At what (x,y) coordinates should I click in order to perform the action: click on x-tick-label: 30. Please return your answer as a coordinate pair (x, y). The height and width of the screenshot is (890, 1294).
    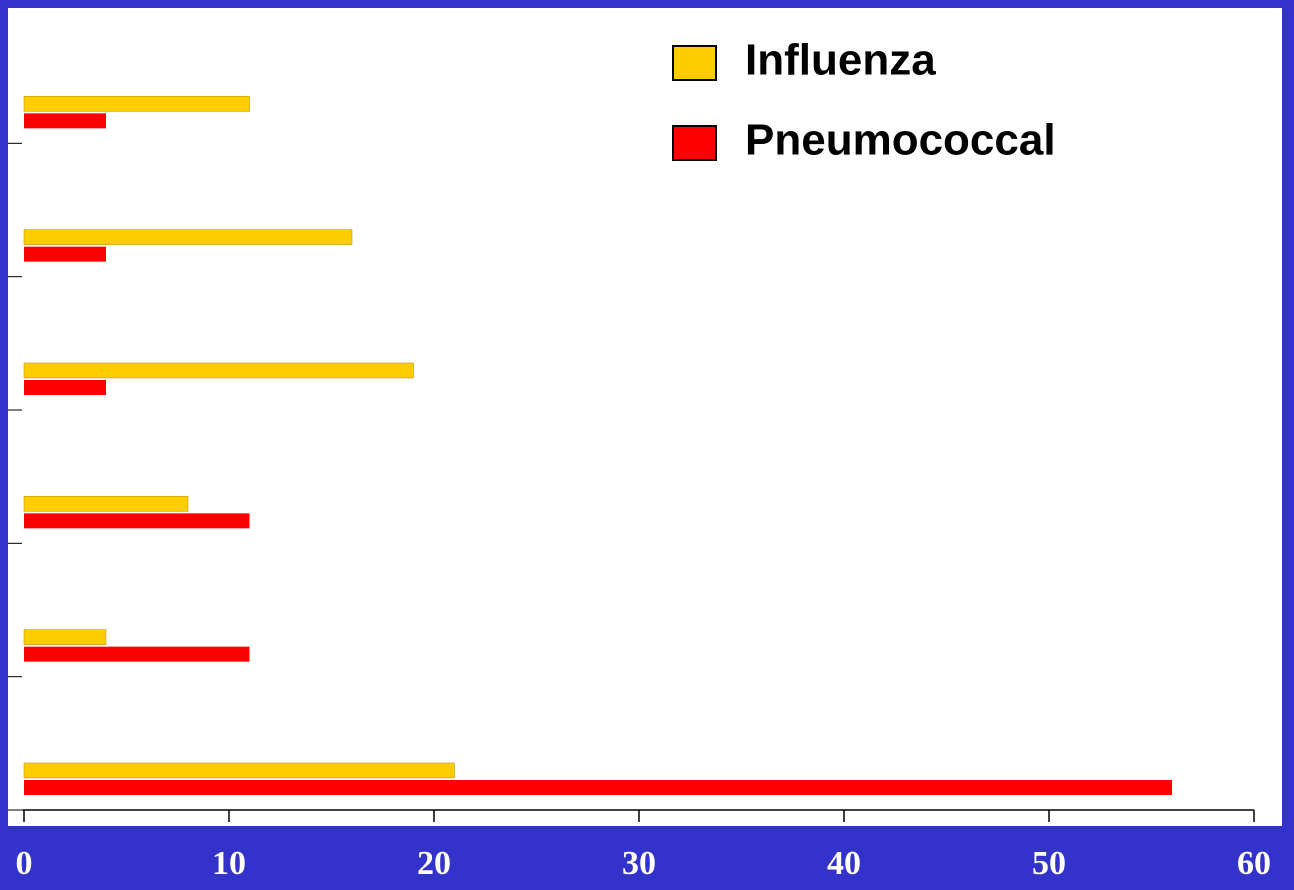
    Looking at the image, I should click on (639, 863).